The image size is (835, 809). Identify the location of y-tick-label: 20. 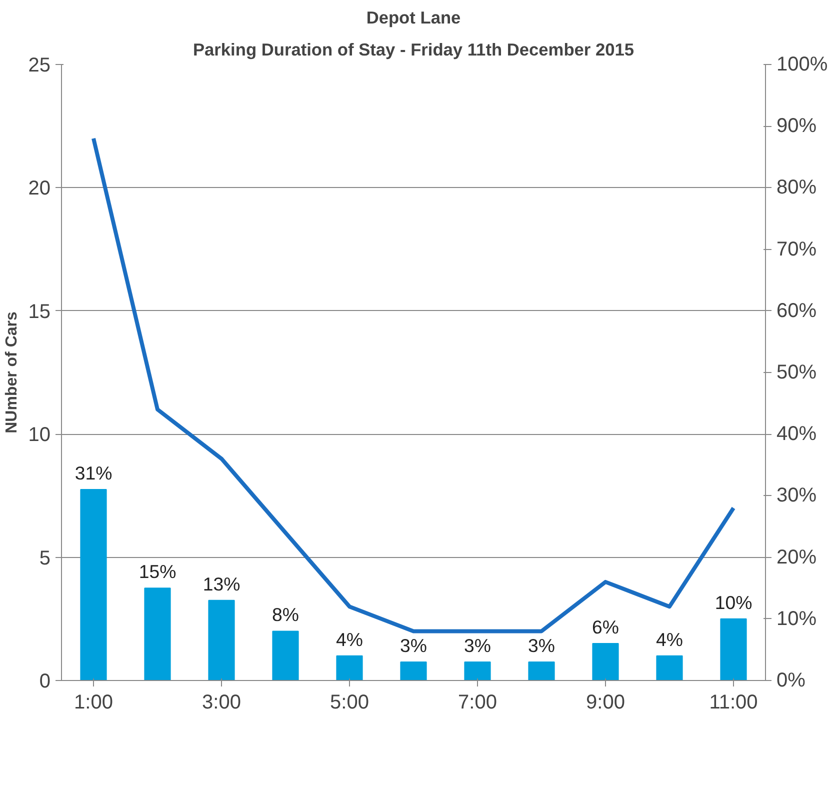
(39, 189).